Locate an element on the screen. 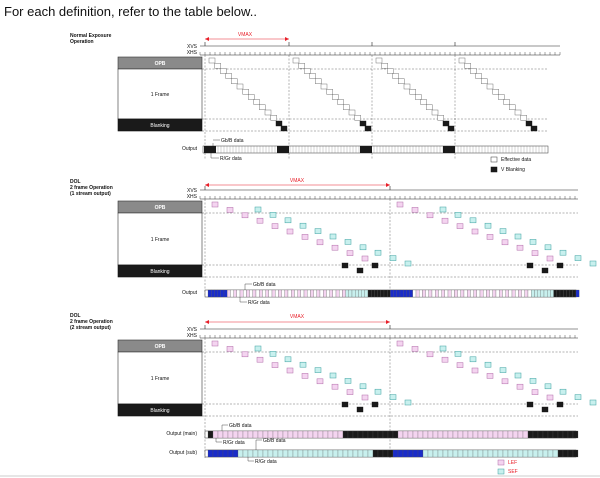 This screenshot has height=478, width=600. s1-title-line2: Operation is located at coordinates (82, 42).